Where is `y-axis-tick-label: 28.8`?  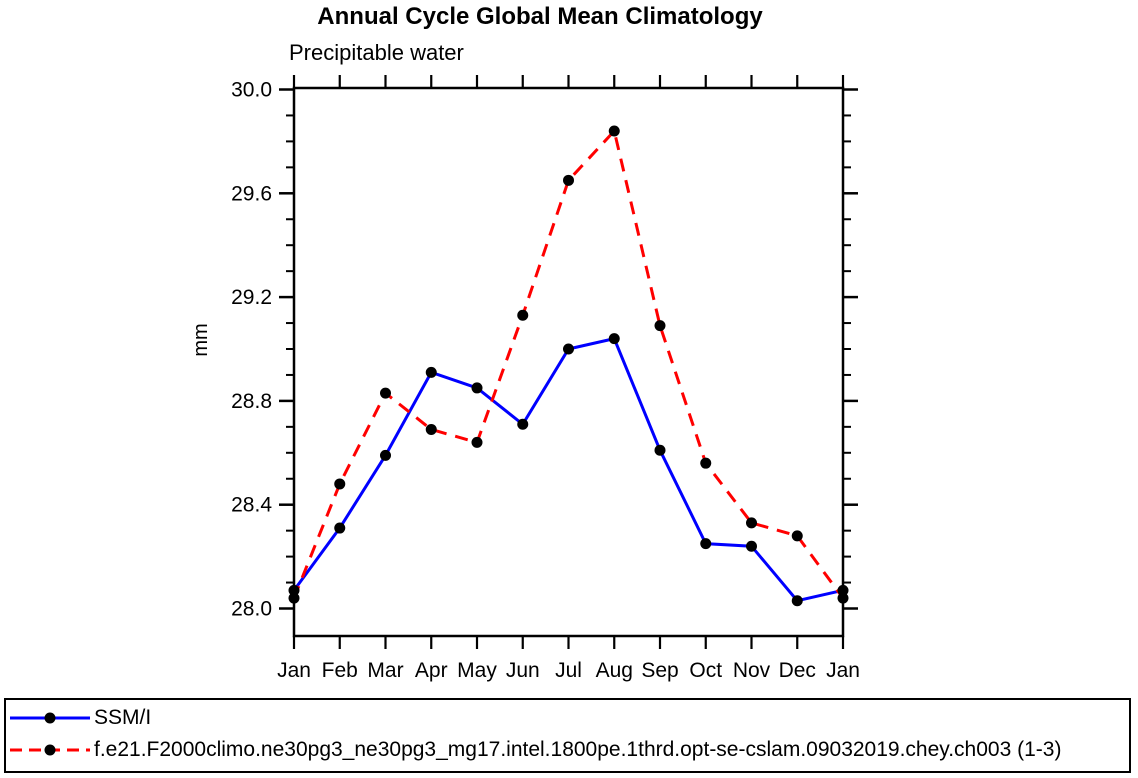 y-axis-tick-label: 28.8 is located at coordinates (251, 401).